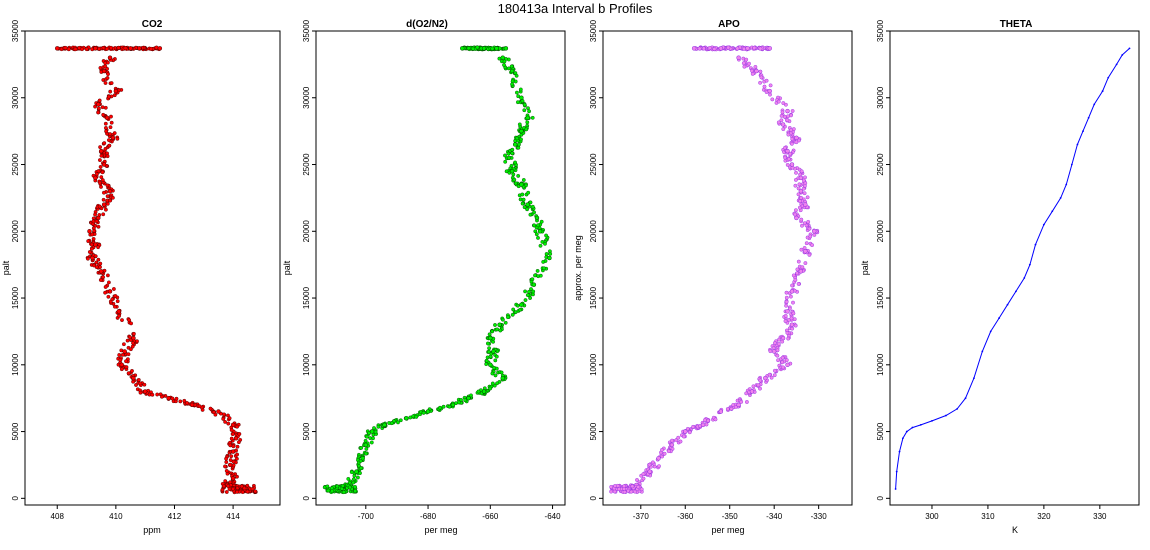 This screenshot has width=1150, height=550. Describe the element at coordinates (593, 364) in the screenshot. I see `y-tick-label: 10000` at that location.